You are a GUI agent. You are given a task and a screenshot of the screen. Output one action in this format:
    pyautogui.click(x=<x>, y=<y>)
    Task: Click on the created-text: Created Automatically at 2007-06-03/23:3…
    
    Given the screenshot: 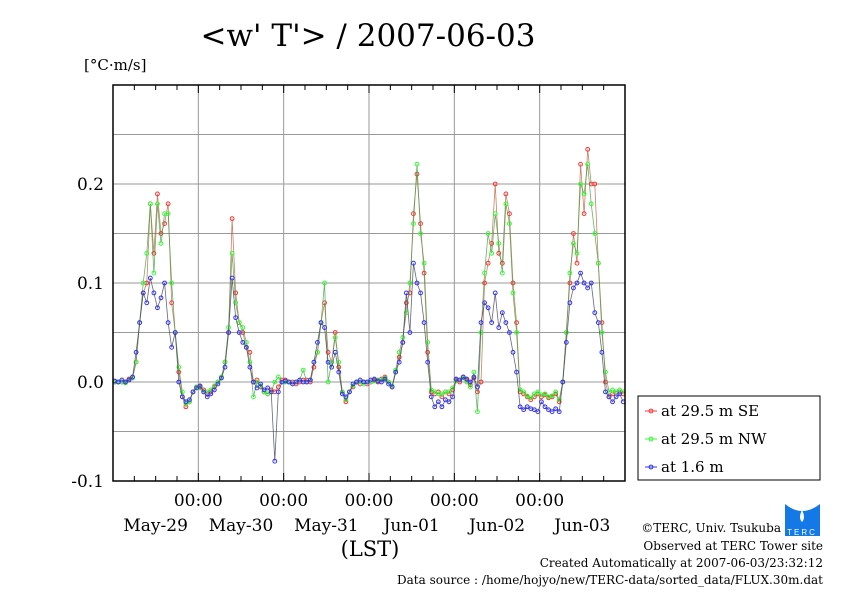 What is the action you would take?
    pyautogui.click(x=681, y=563)
    